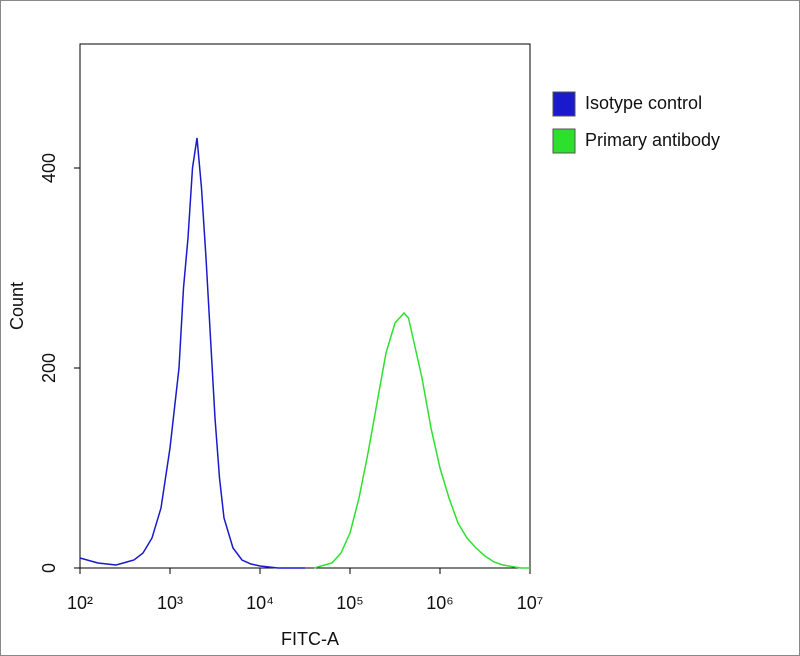 The height and width of the screenshot is (656, 800). I want to click on x-tick-label: 10⁷, so click(530, 603).